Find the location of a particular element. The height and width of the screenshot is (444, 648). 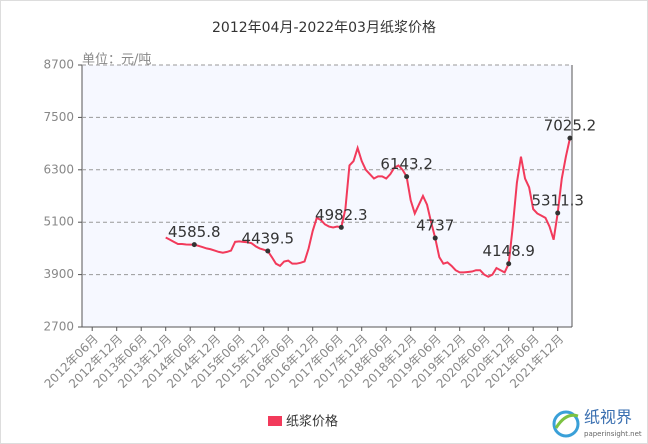

logo-url: paperinsight.net is located at coordinates (613, 434).